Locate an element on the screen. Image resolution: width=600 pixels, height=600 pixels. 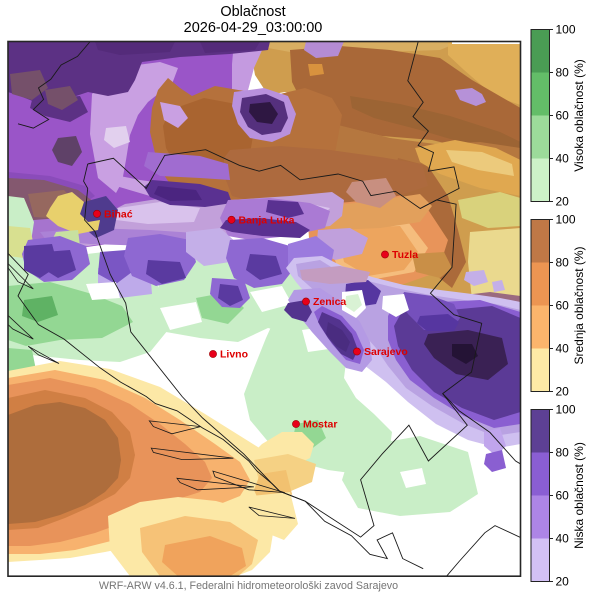
svg-text: 2026-04-29_03:00:00 is located at coordinates (253, 28).